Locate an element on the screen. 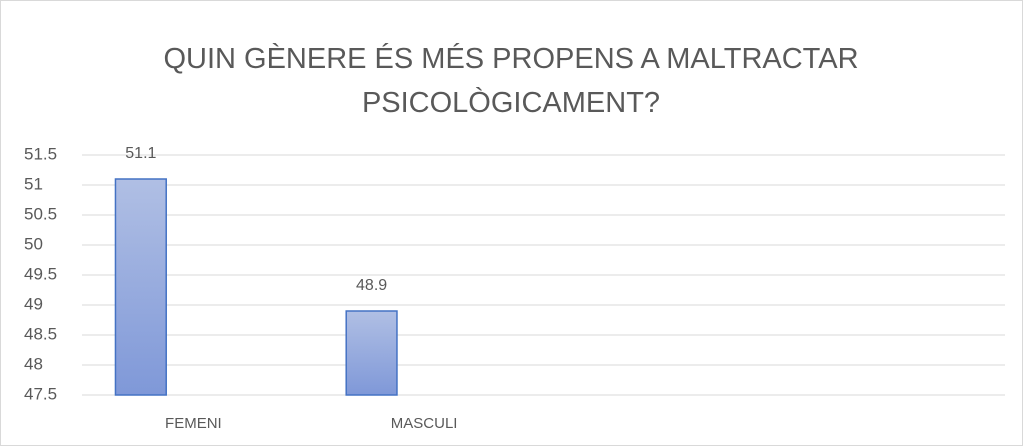 This screenshot has width=1023, height=446. y-tick-label: 47.5 is located at coordinates (40, 393).